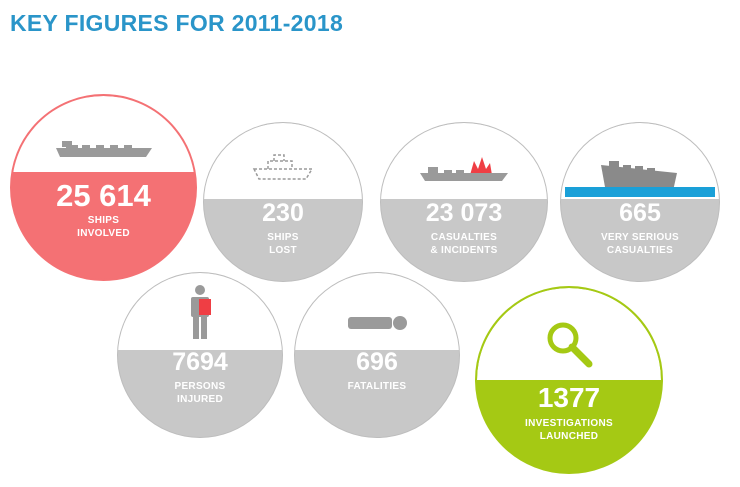 The image size is (740, 487). I want to click on figure-ships-involved: 25 614 SHIPS INVOLVED, so click(103, 187).